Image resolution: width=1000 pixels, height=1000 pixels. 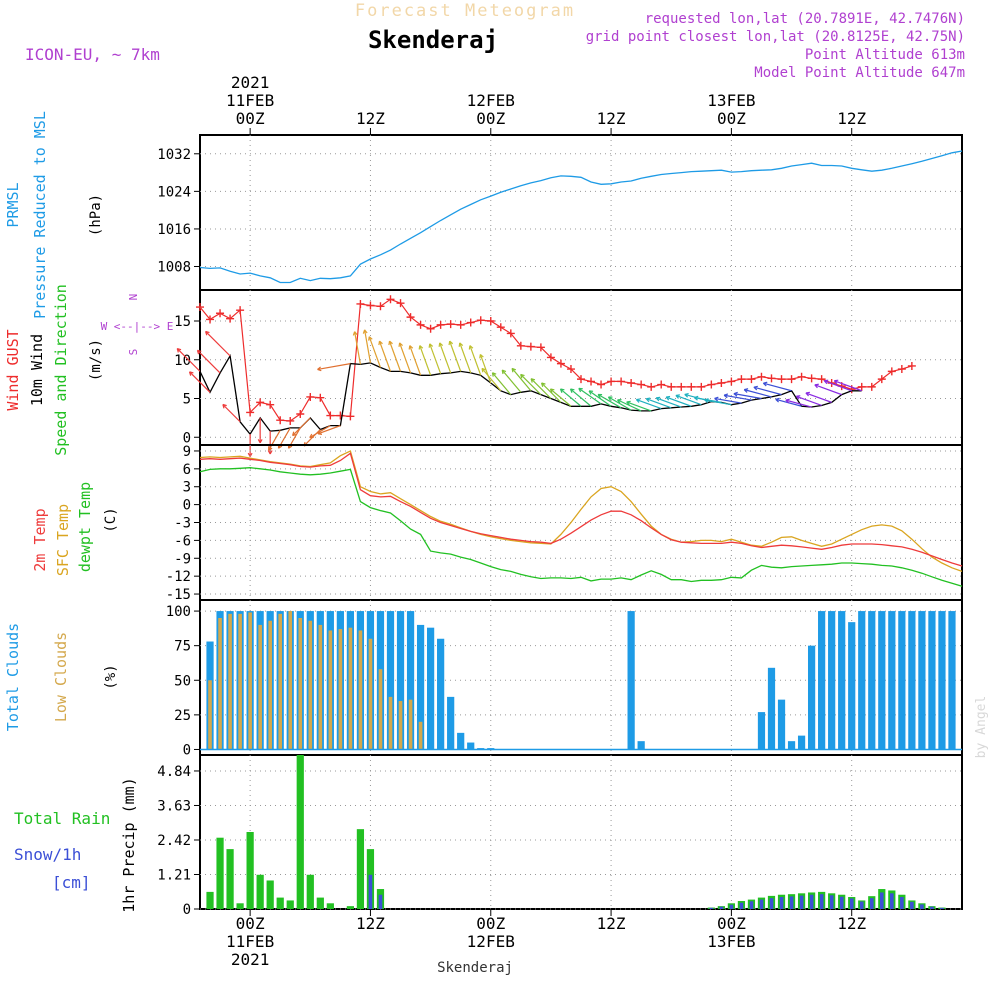 What do you see at coordinates (133, 297) in the screenshot?
I see `compass-north: N` at bounding box center [133, 297].